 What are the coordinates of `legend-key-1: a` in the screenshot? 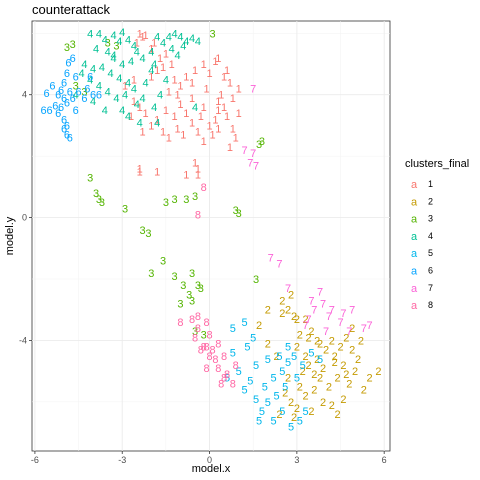 It's located at (414, 185).